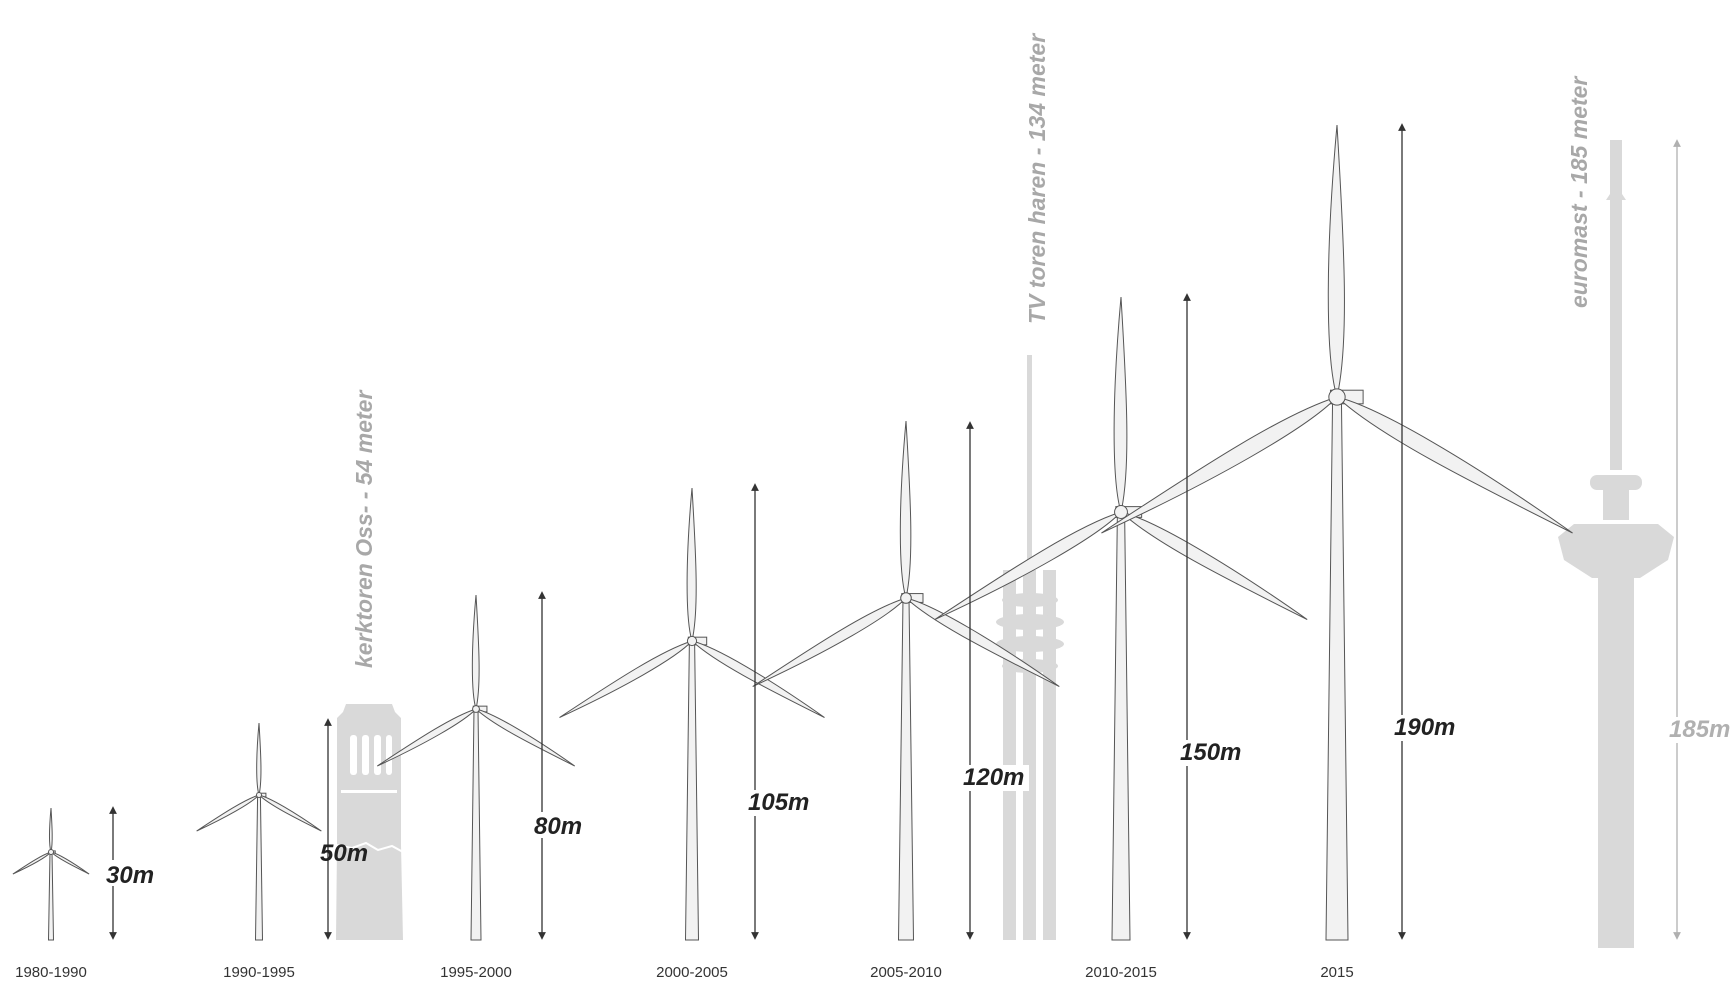 The width and height of the screenshot is (1734, 984). Describe the element at coordinates (993, 777) in the screenshot. I see `height-label-120m: 120m` at that location.